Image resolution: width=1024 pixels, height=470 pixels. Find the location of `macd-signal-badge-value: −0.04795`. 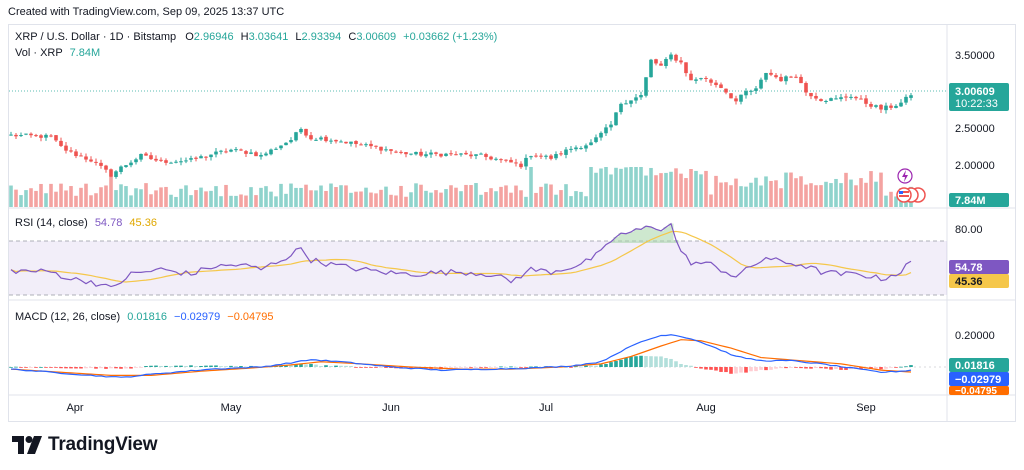

macd-signal-badge-value: −0.04795 is located at coordinates (976, 391).